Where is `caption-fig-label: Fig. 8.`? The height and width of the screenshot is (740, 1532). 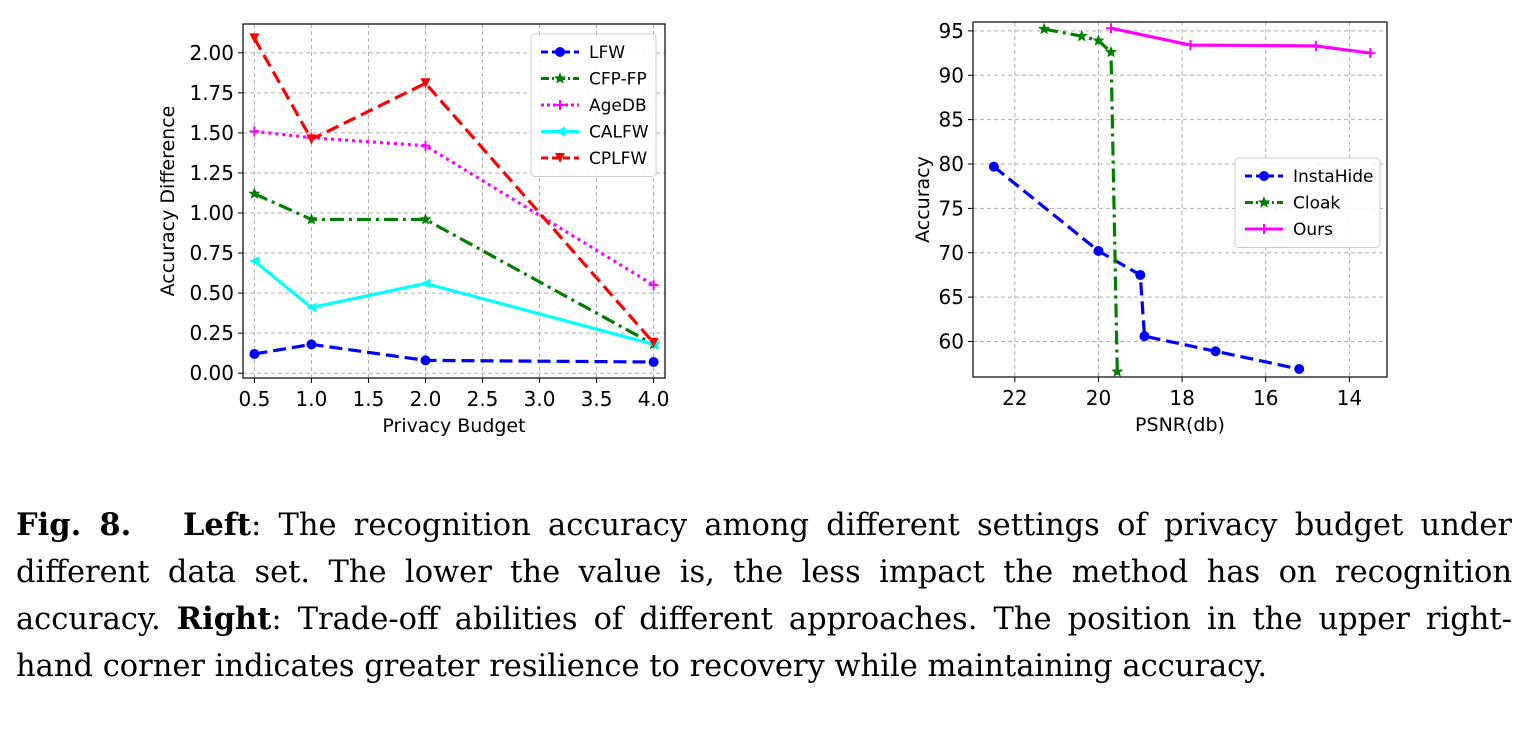
caption-fig-label: Fig. 8. is located at coordinates (74, 525).